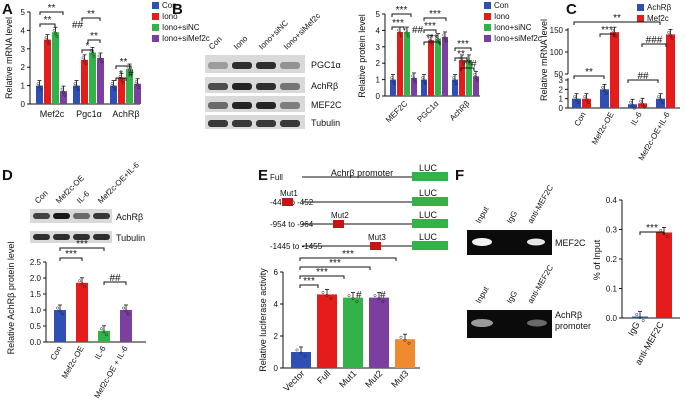 Image resolution: width=685 pixels, height=417 pixels. Describe the element at coordinates (276, 304) in the screenshot. I see `y-tick-label: 4` at that location.